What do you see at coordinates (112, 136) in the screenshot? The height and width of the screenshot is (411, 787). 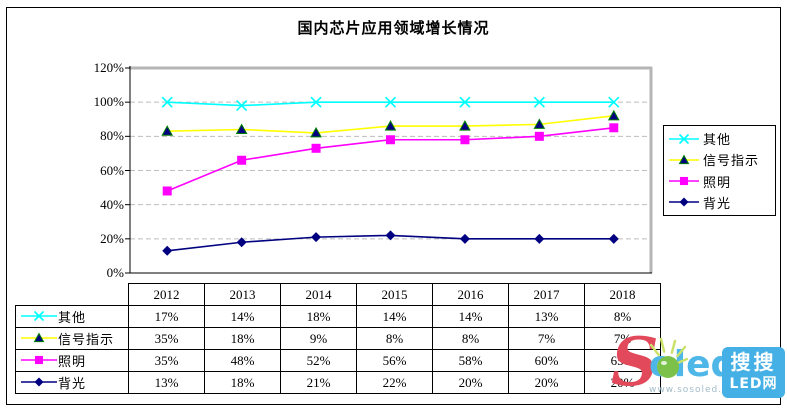 I see `y-axis-label: 80%` at bounding box center [112, 136].